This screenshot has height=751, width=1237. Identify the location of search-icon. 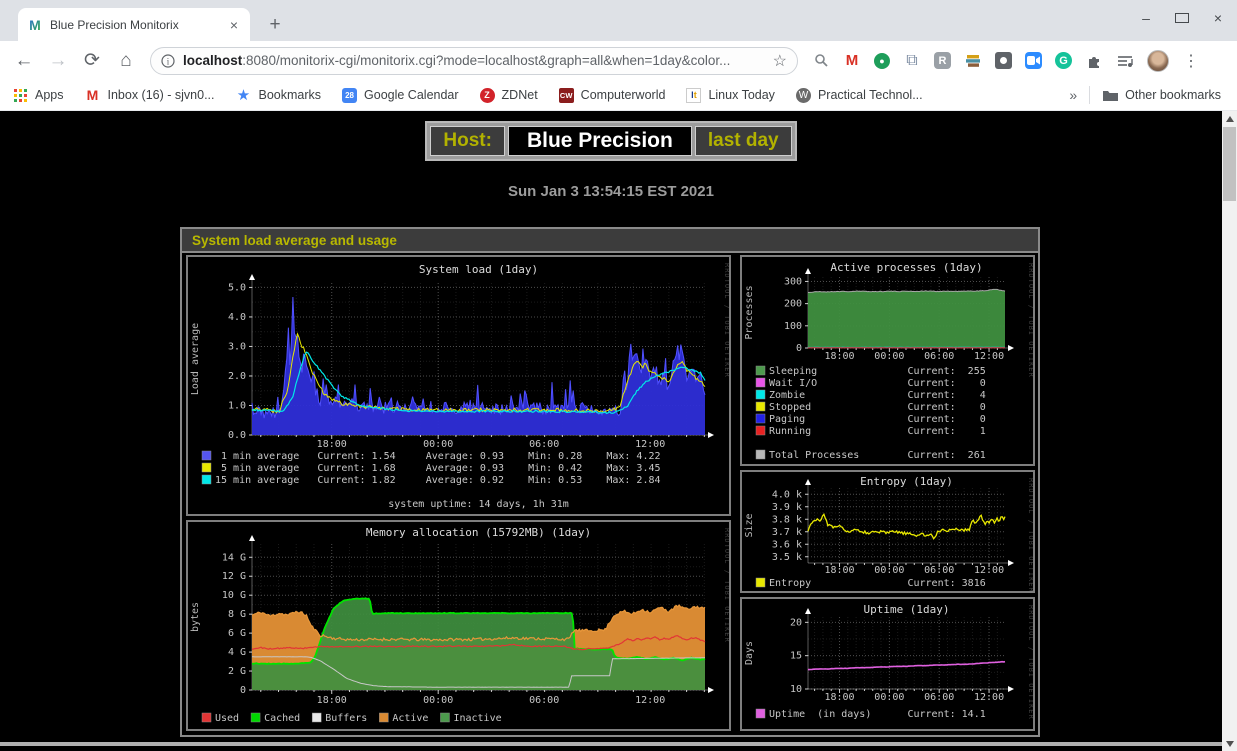
(821, 61).